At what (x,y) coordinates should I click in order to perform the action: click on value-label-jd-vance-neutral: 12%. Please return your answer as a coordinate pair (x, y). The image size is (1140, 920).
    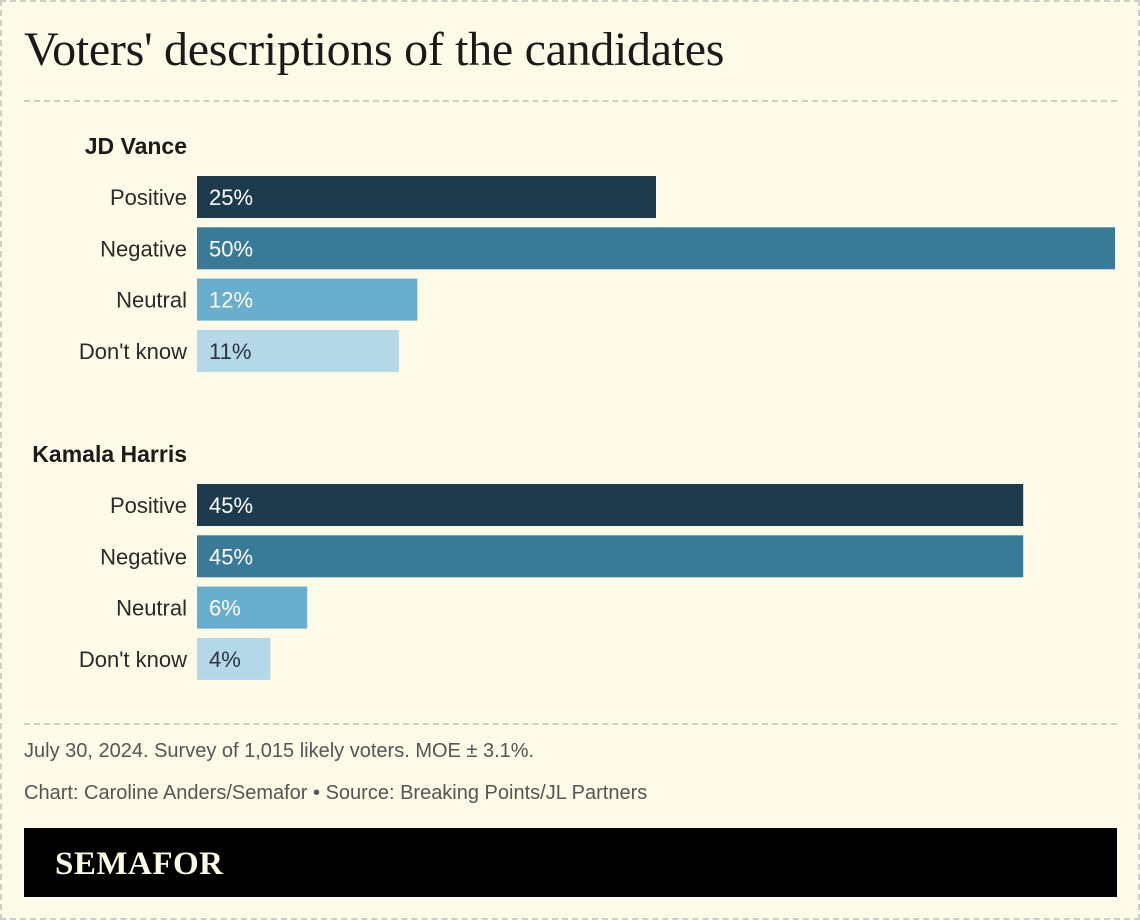
    Looking at the image, I should click on (231, 300).